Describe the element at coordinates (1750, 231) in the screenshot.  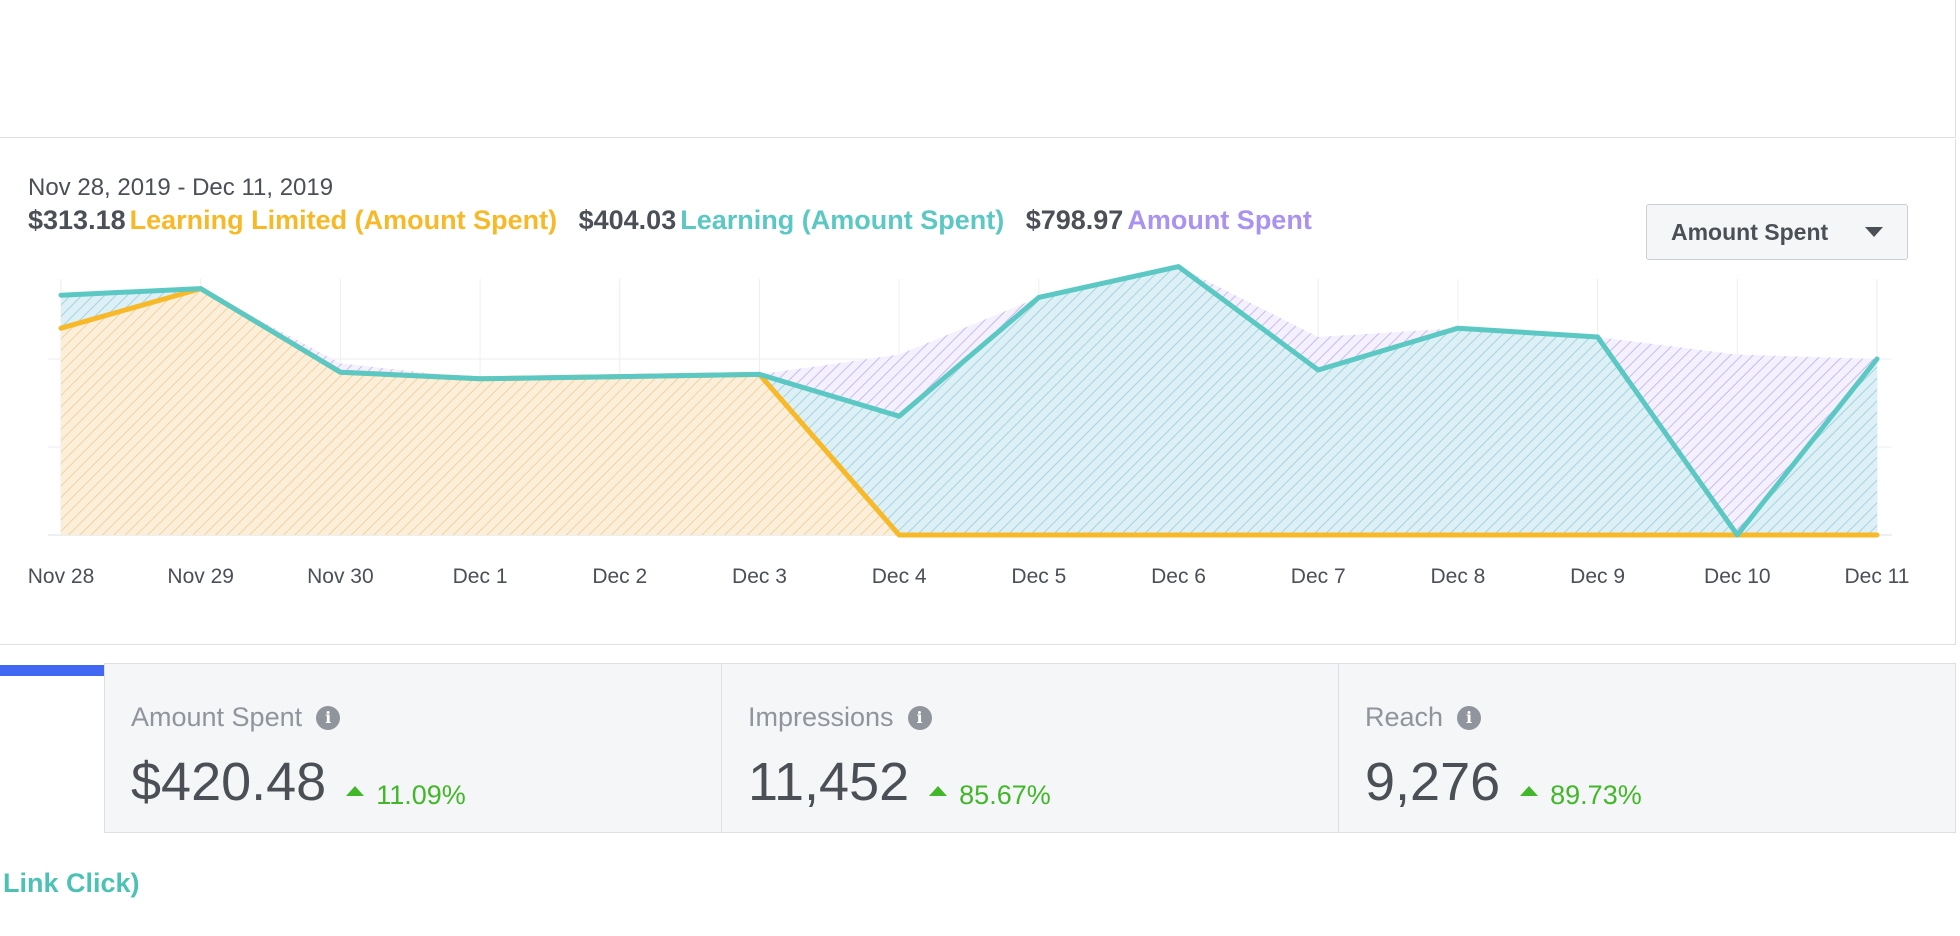
I see `metric-dropdown-label: Amount Spent` at that location.